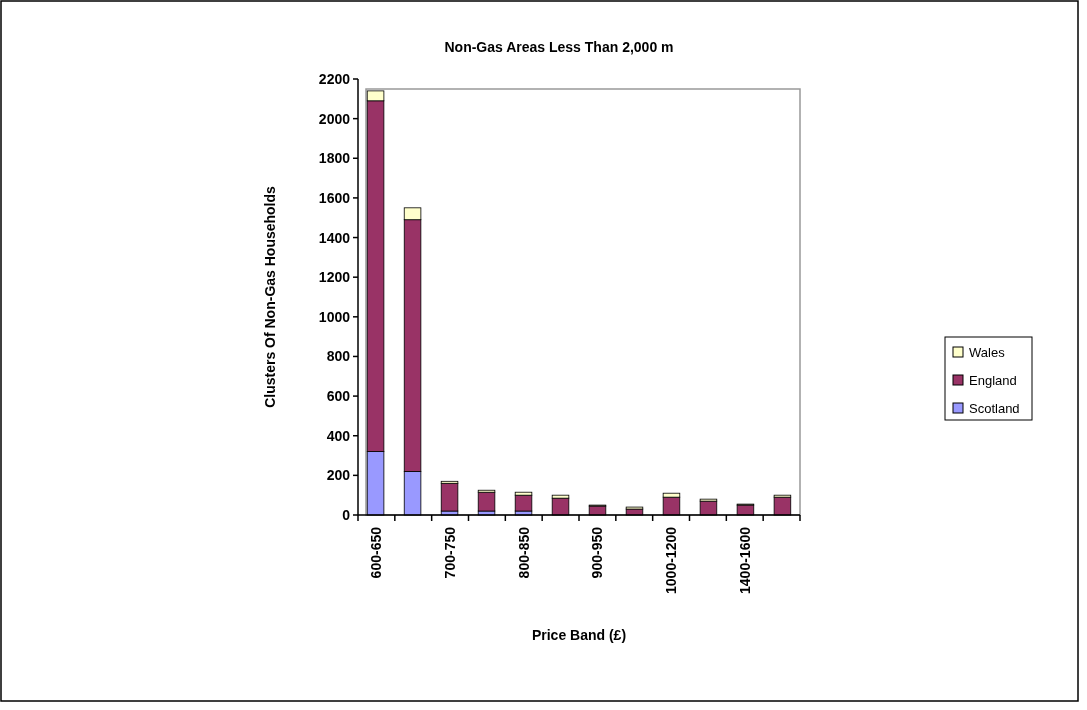  What do you see at coordinates (338, 356) in the screenshot?
I see `y-tick-label: 800` at bounding box center [338, 356].